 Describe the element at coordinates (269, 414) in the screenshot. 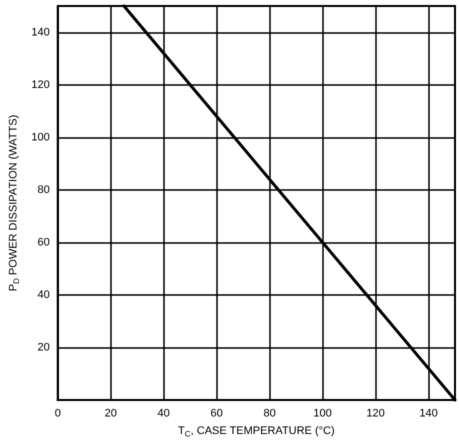

I see `x-tick-label: 80` at that location.